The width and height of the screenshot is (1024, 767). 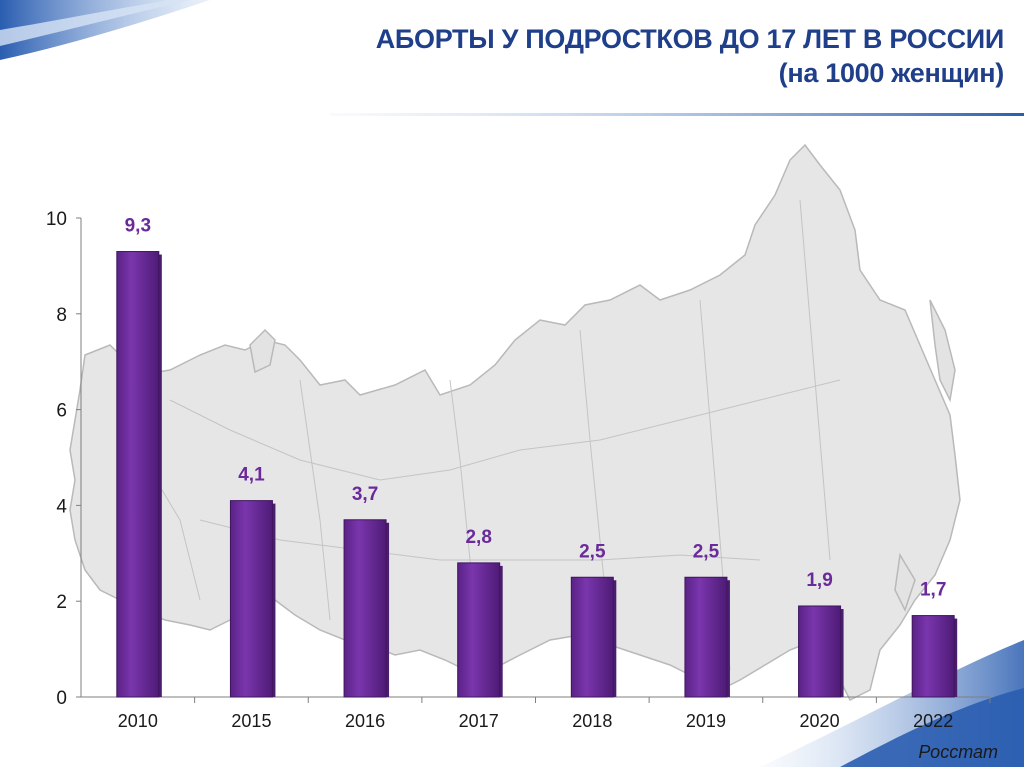 What do you see at coordinates (891, 73) in the screenshot?
I see `title-subtitle: (на 1000 женщин)` at bounding box center [891, 73].